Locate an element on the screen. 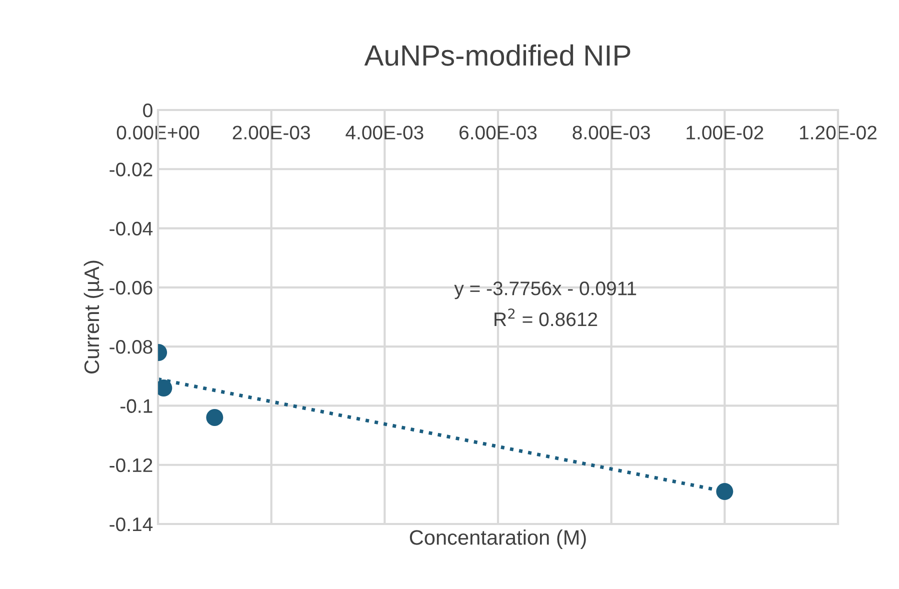 The width and height of the screenshot is (899, 589). y-tick-label: -0.04 is located at coordinates (131, 229).